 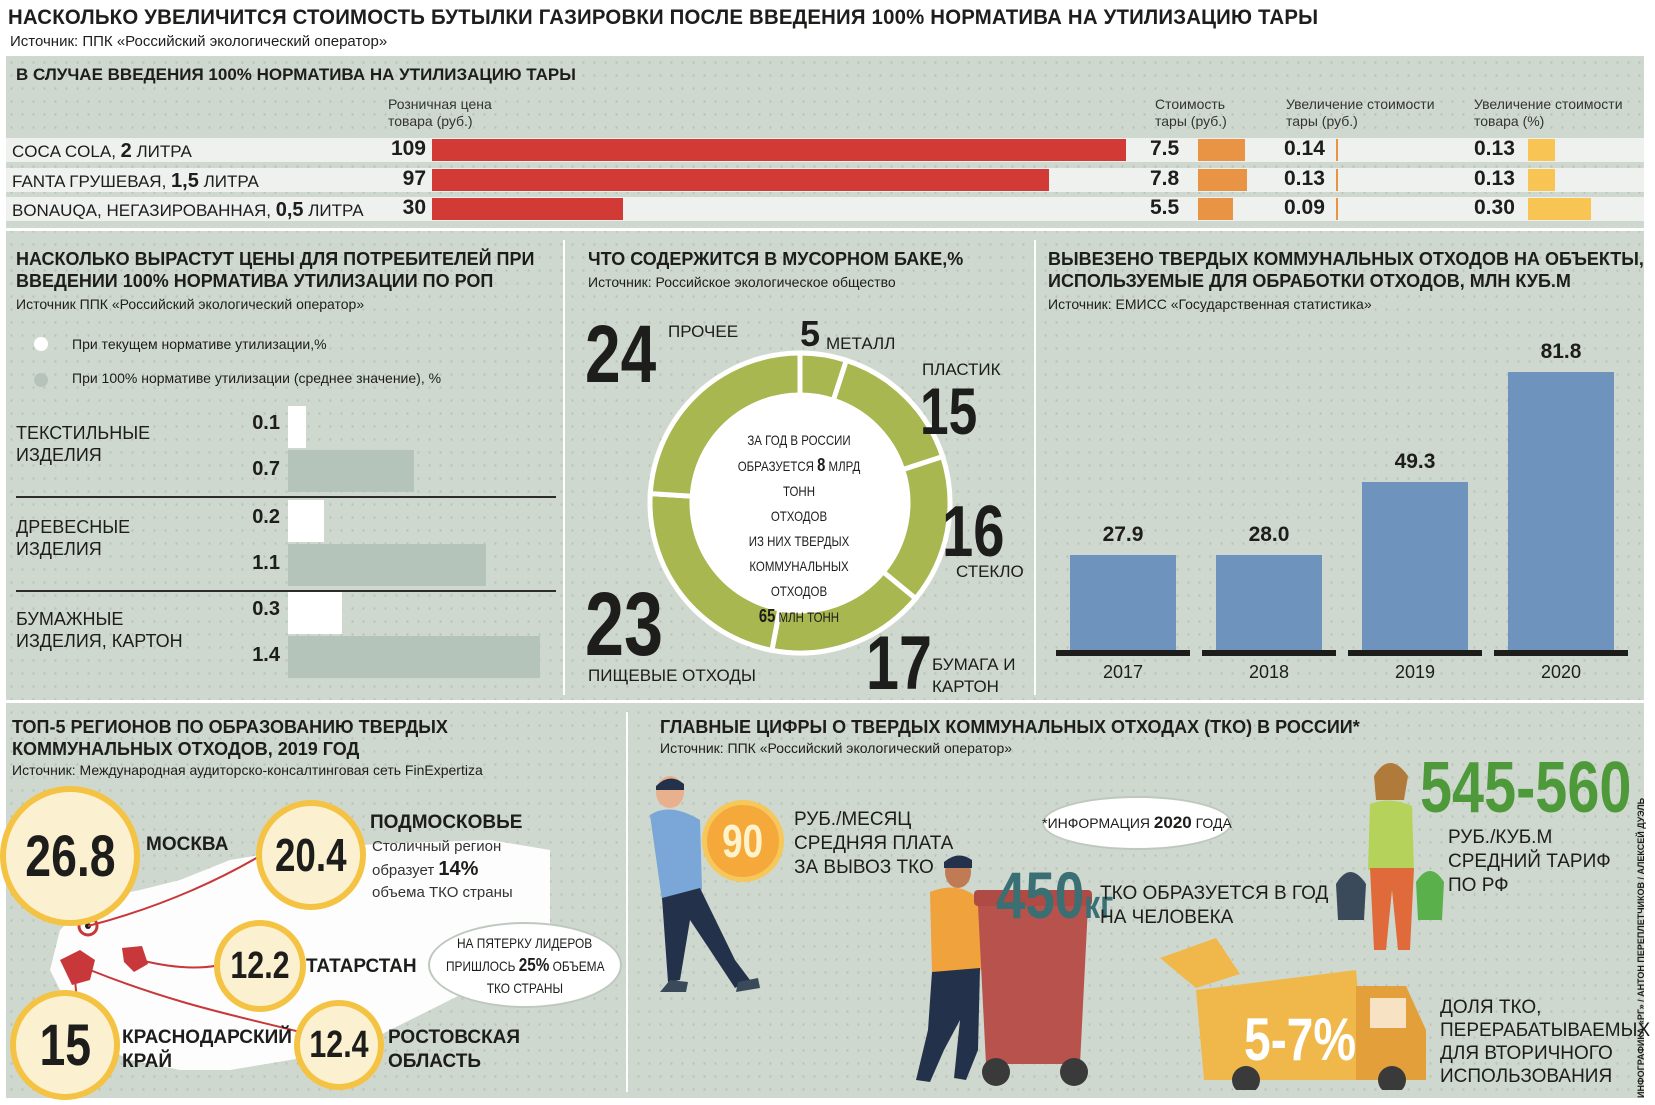 I want to click on slice-label-other: ПРОЧЕЕ, so click(x=703, y=331).